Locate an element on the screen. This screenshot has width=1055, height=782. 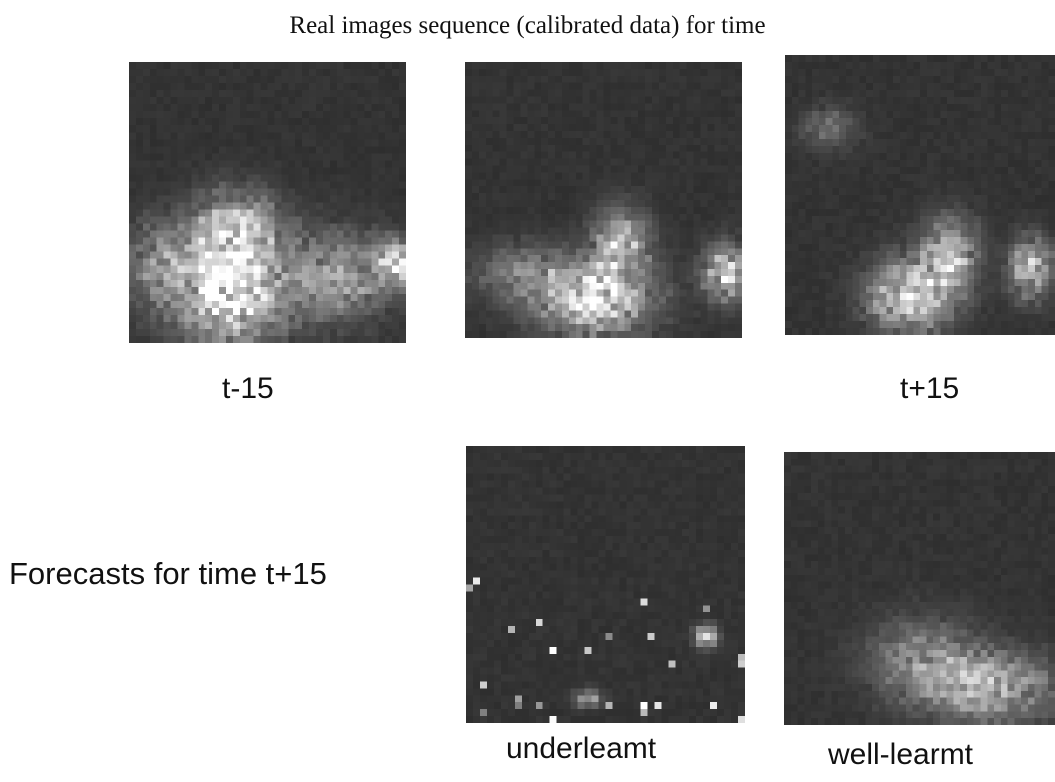
forecast-underlearnt is located at coordinates (605, 584).